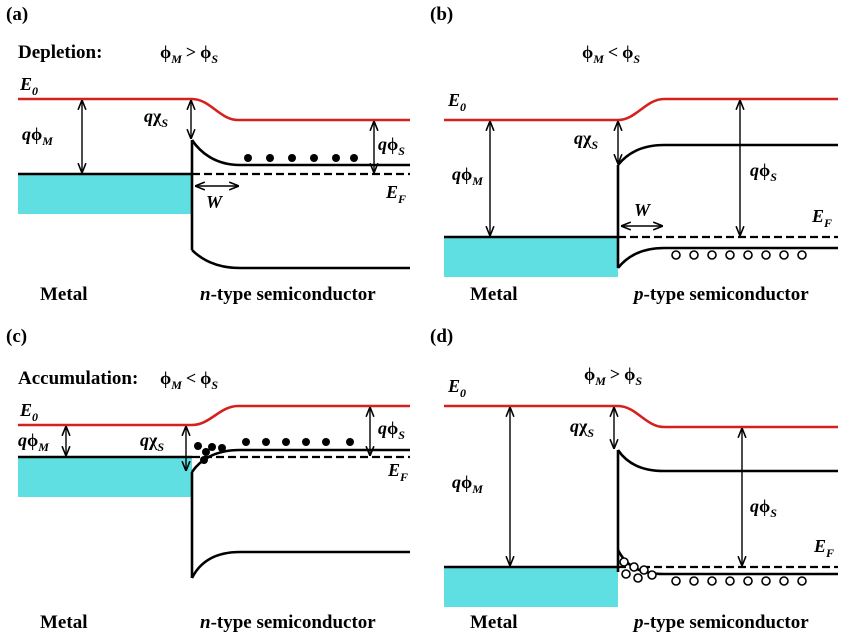 The width and height of the screenshot is (850, 638). What do you see at coordinates (467, 484) in the screenshot?
I see `qphi-m-label-d: qϕM` at bounding box center [467, 484].